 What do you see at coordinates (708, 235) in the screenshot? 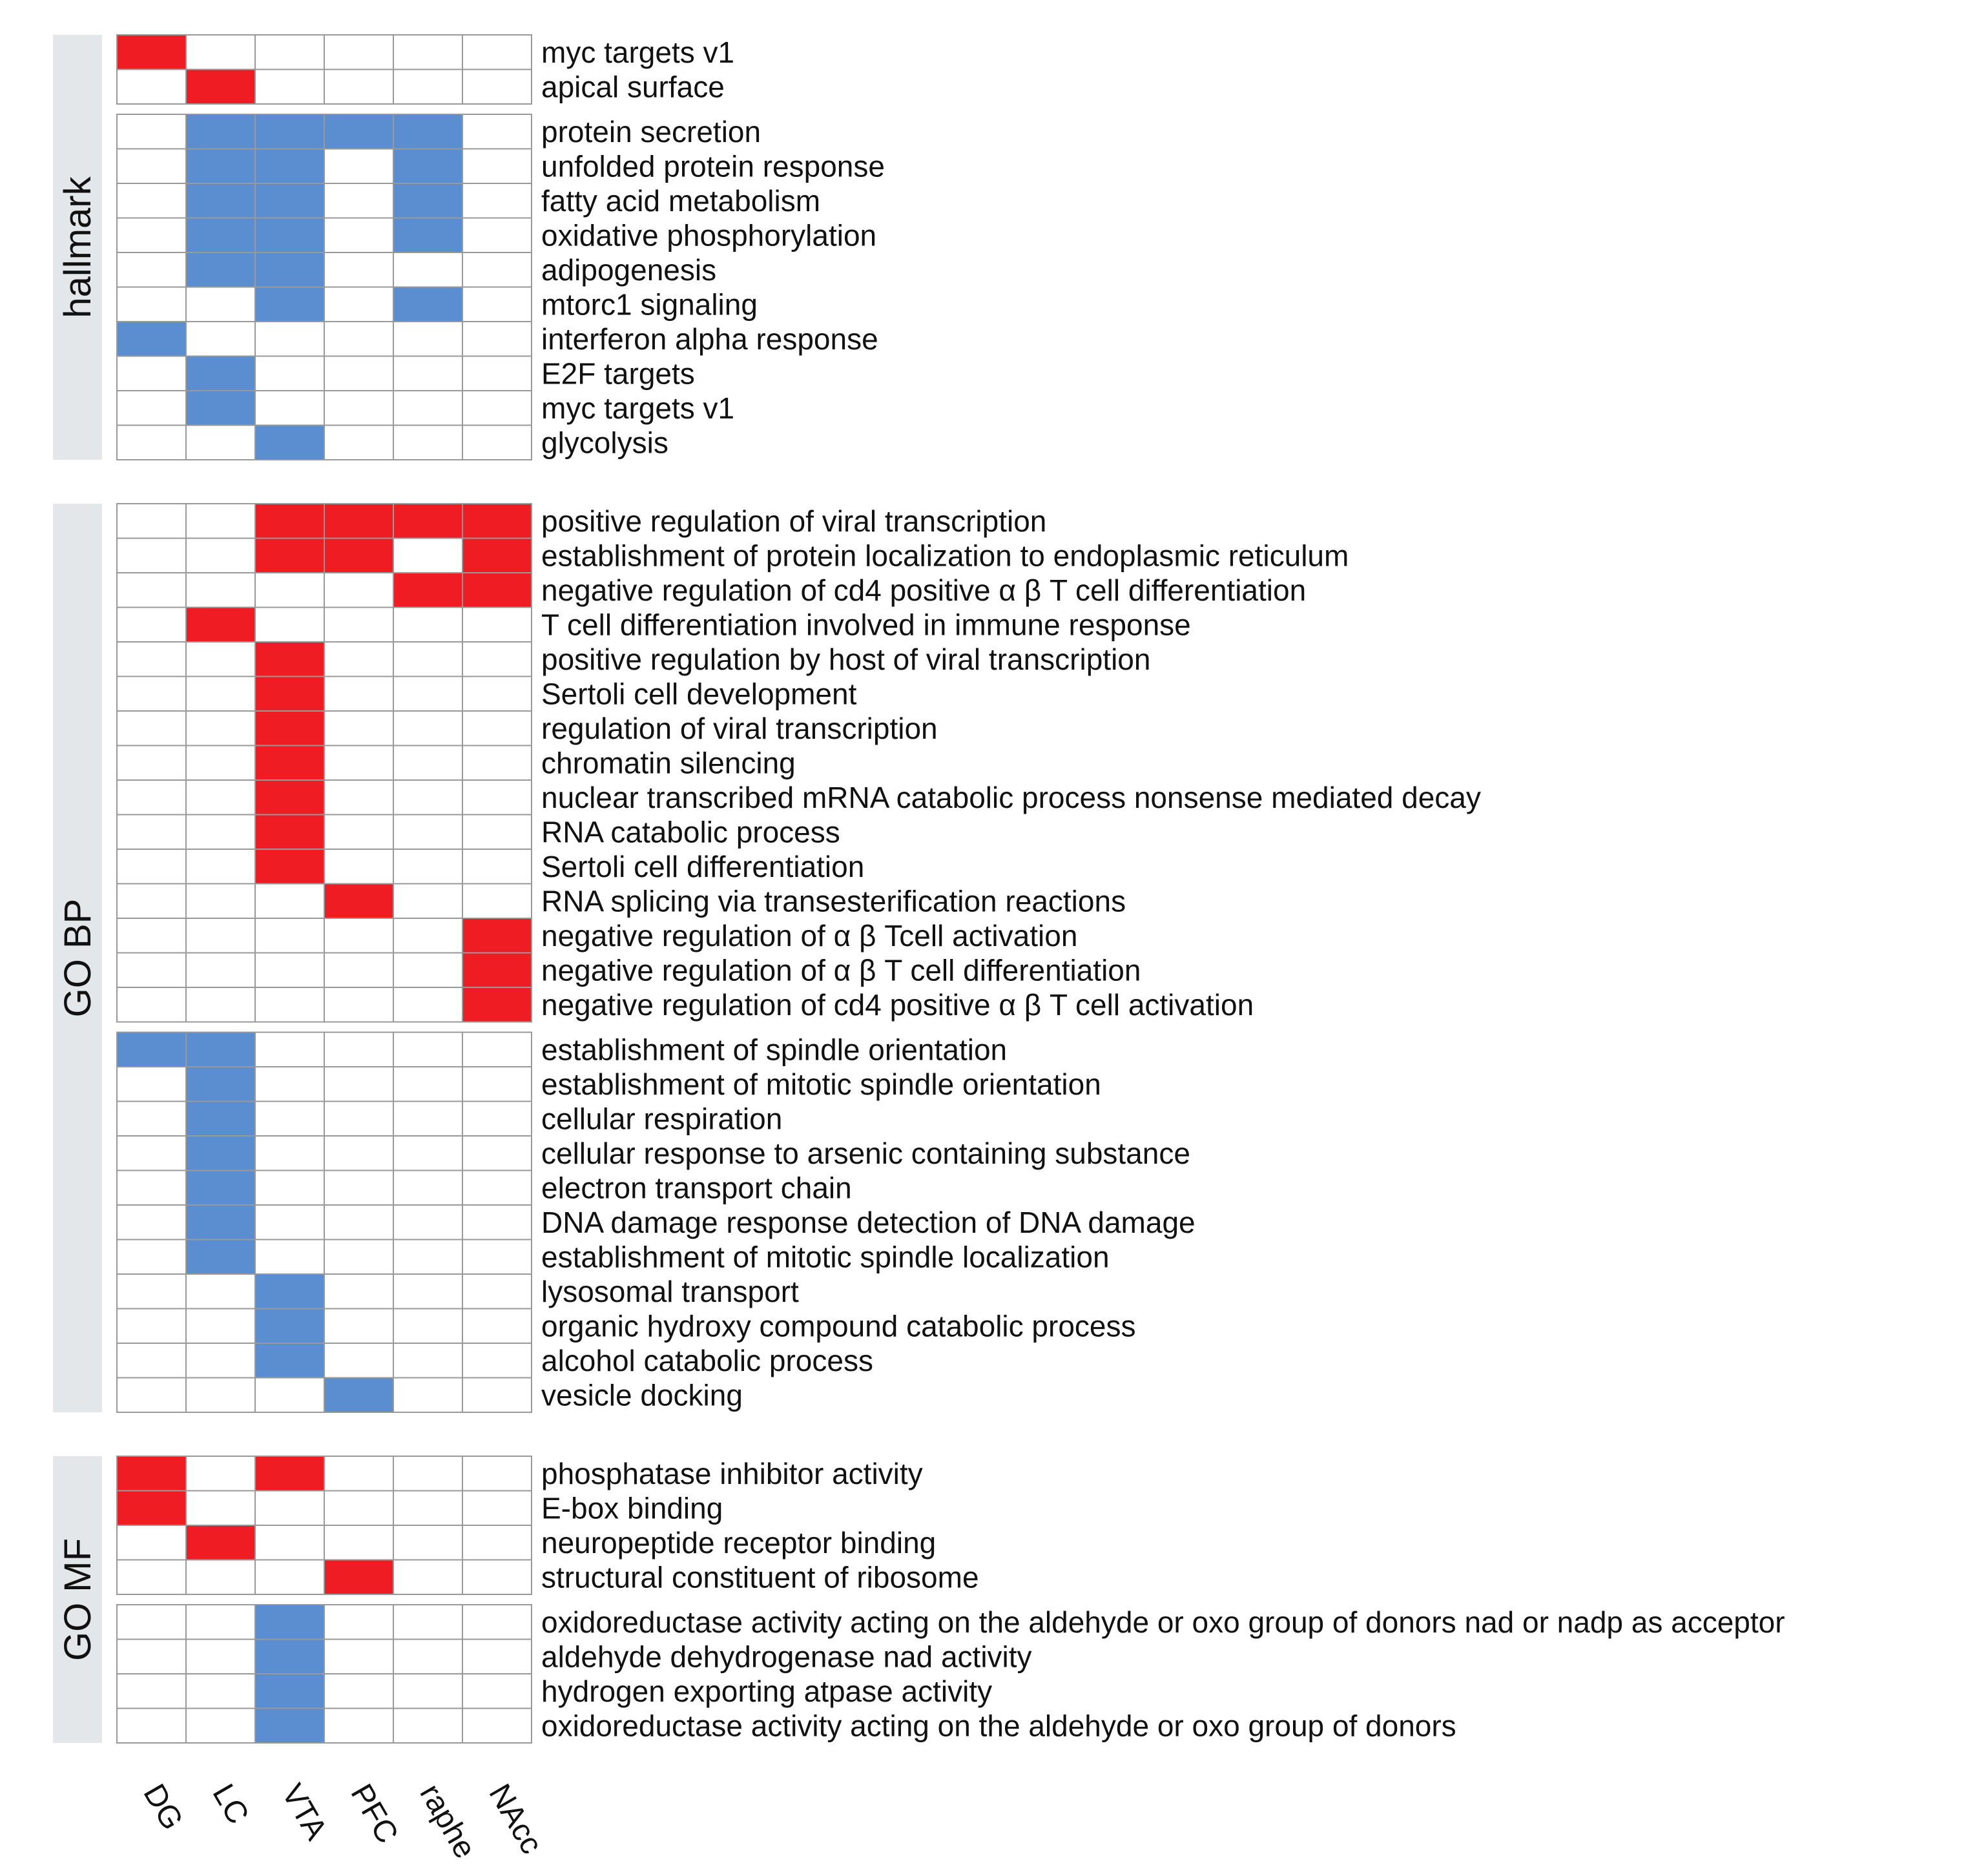
I see `term-label: oxidative phosphorylation` at bounding box center [708, 235].